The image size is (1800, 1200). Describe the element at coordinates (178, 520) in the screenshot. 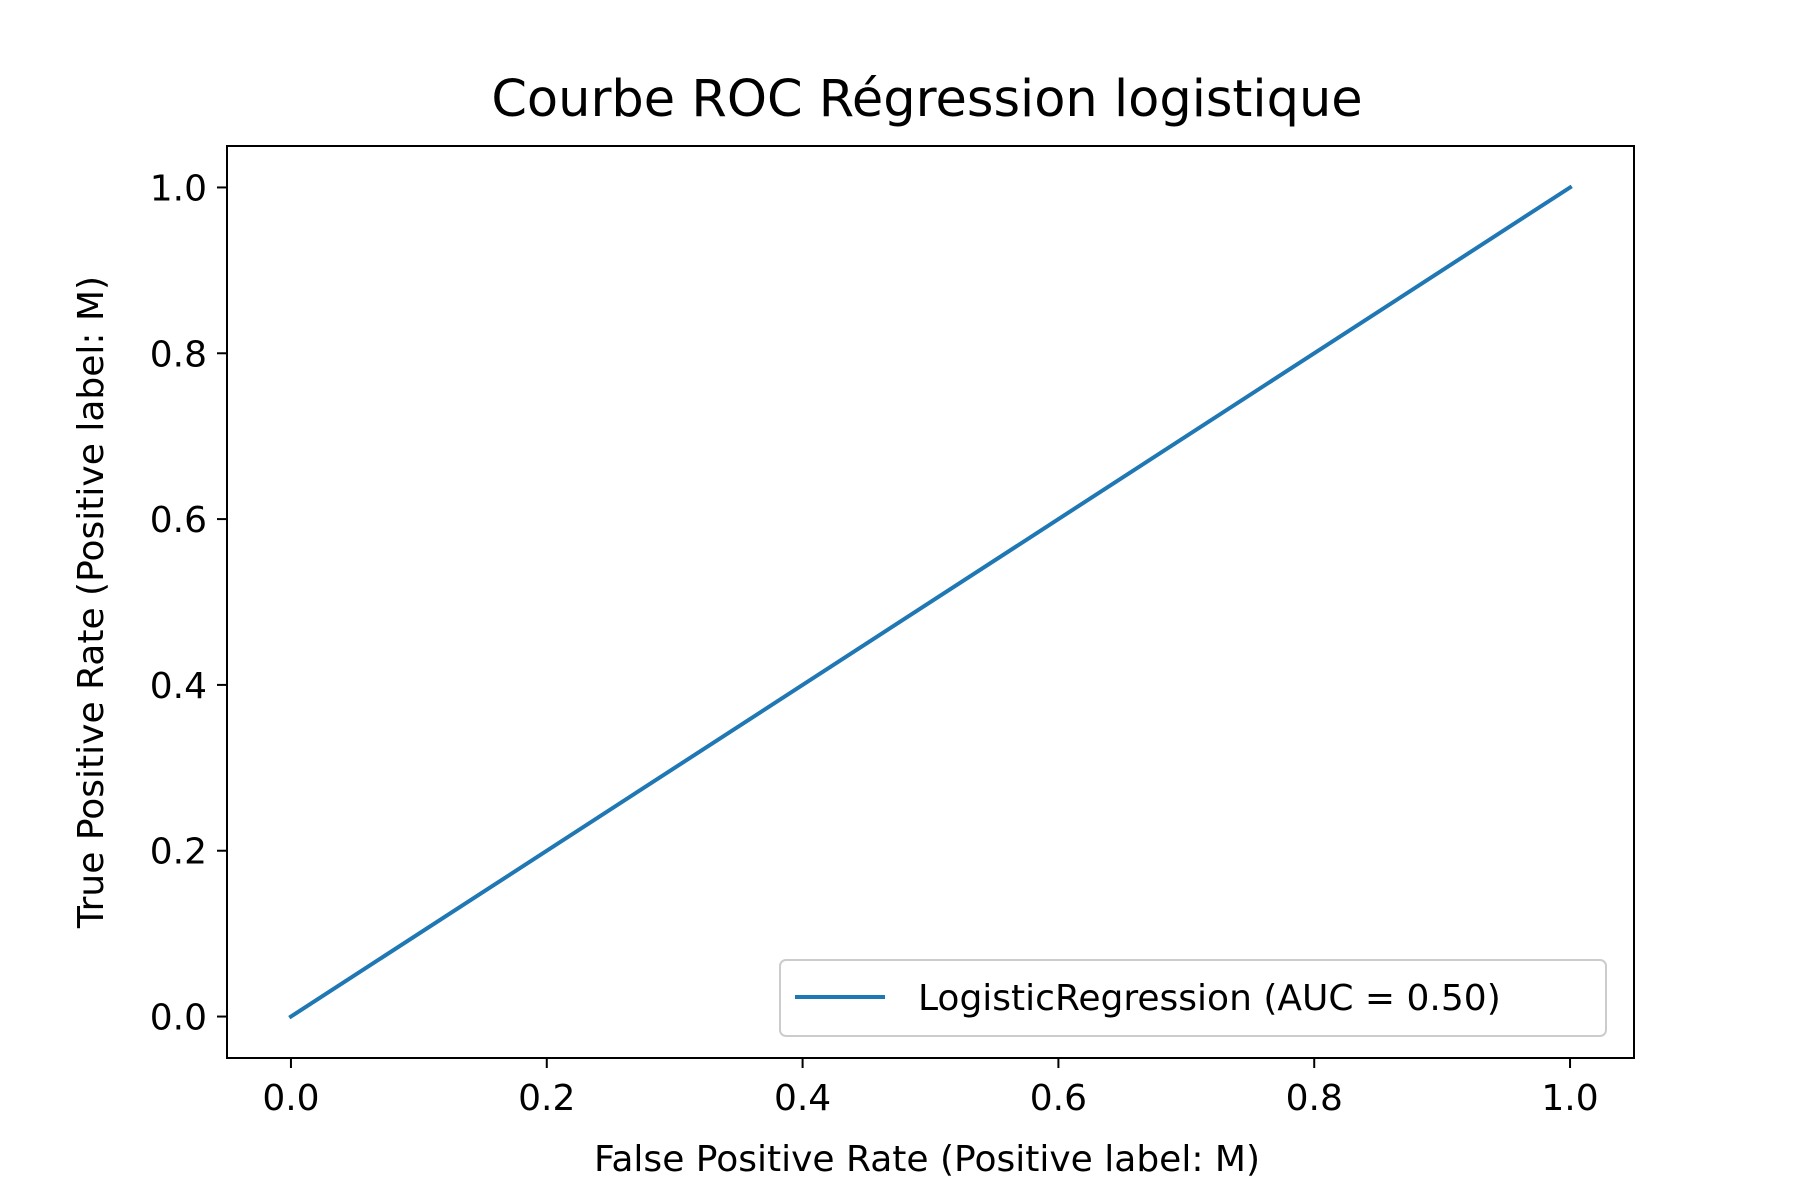

I see `y-tick-label: 0.6` at that location.